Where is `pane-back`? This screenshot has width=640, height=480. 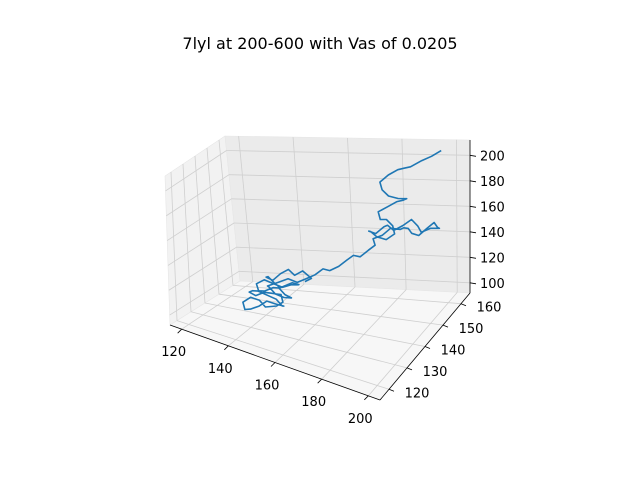
pane-back is located at coordinates (347, 214).